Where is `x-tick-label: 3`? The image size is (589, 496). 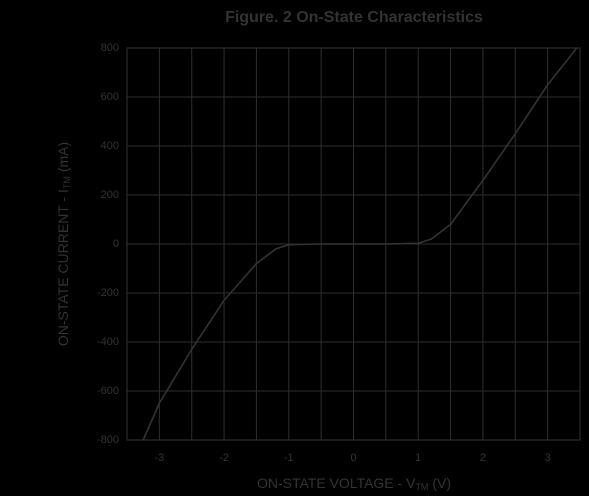
x-tick-label: 3 is located at coordinates (548, 458).